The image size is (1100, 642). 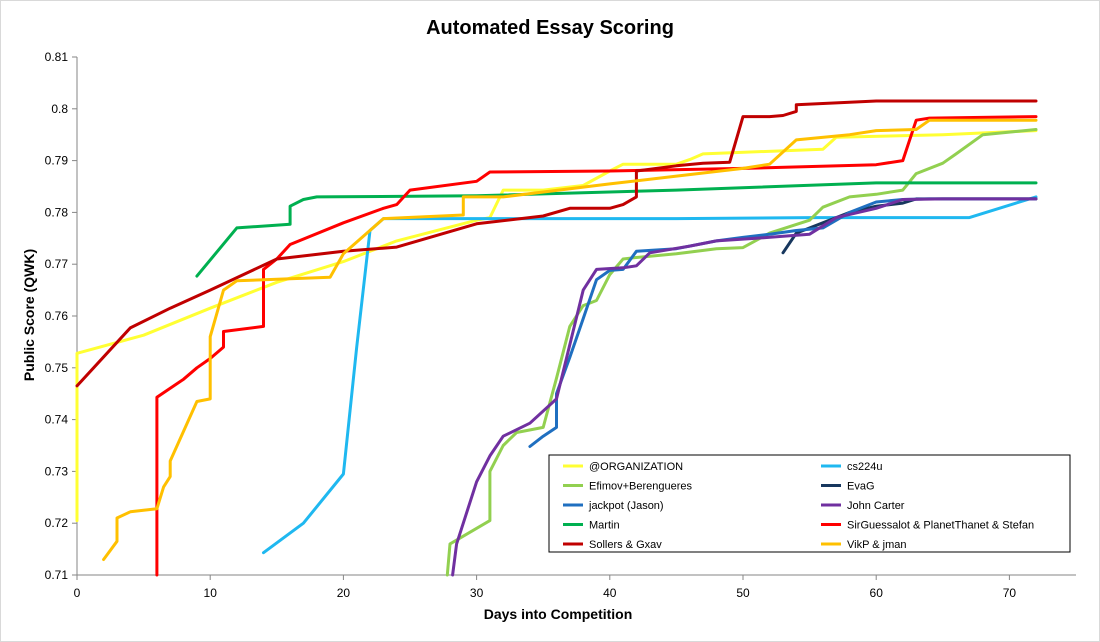 What do you see at coordinates (1010, 593) in the screenshot?
I see `x-tick-label: 70` at bounding box center [1010, 593].